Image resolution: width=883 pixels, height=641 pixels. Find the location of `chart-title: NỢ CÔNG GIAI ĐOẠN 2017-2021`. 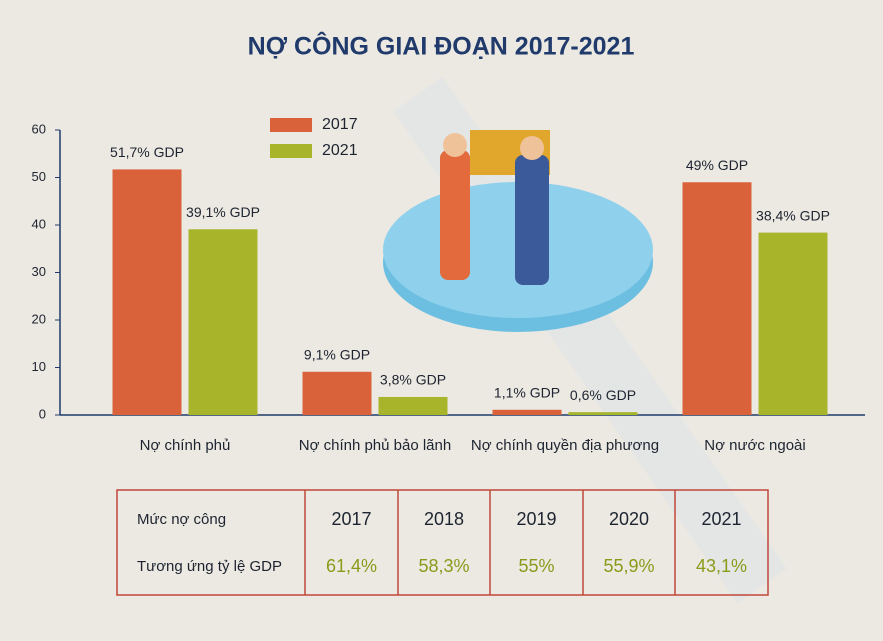

chart-title: NỢ CÔNG GIAI ĐOẠN 2017-2021 is located at coordinates (441, 46).